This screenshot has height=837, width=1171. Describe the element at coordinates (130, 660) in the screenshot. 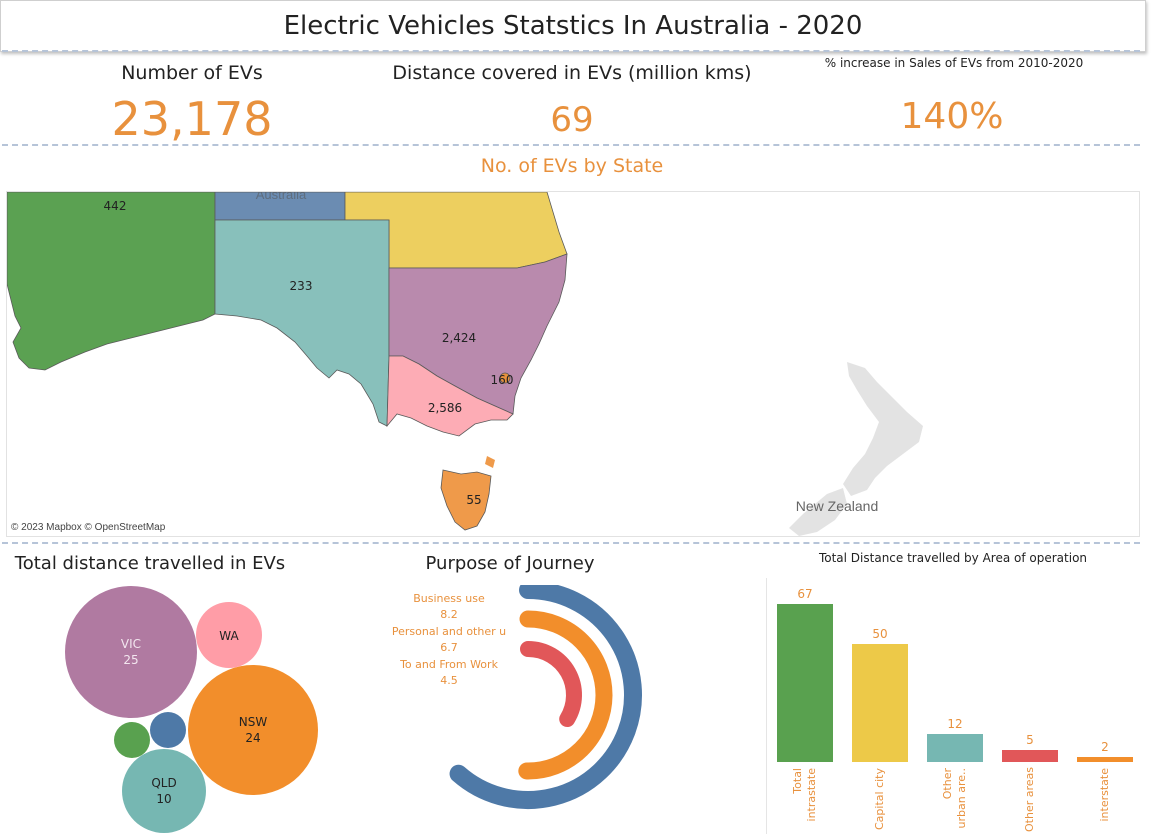

I see `bubble-value: 25` at that location.